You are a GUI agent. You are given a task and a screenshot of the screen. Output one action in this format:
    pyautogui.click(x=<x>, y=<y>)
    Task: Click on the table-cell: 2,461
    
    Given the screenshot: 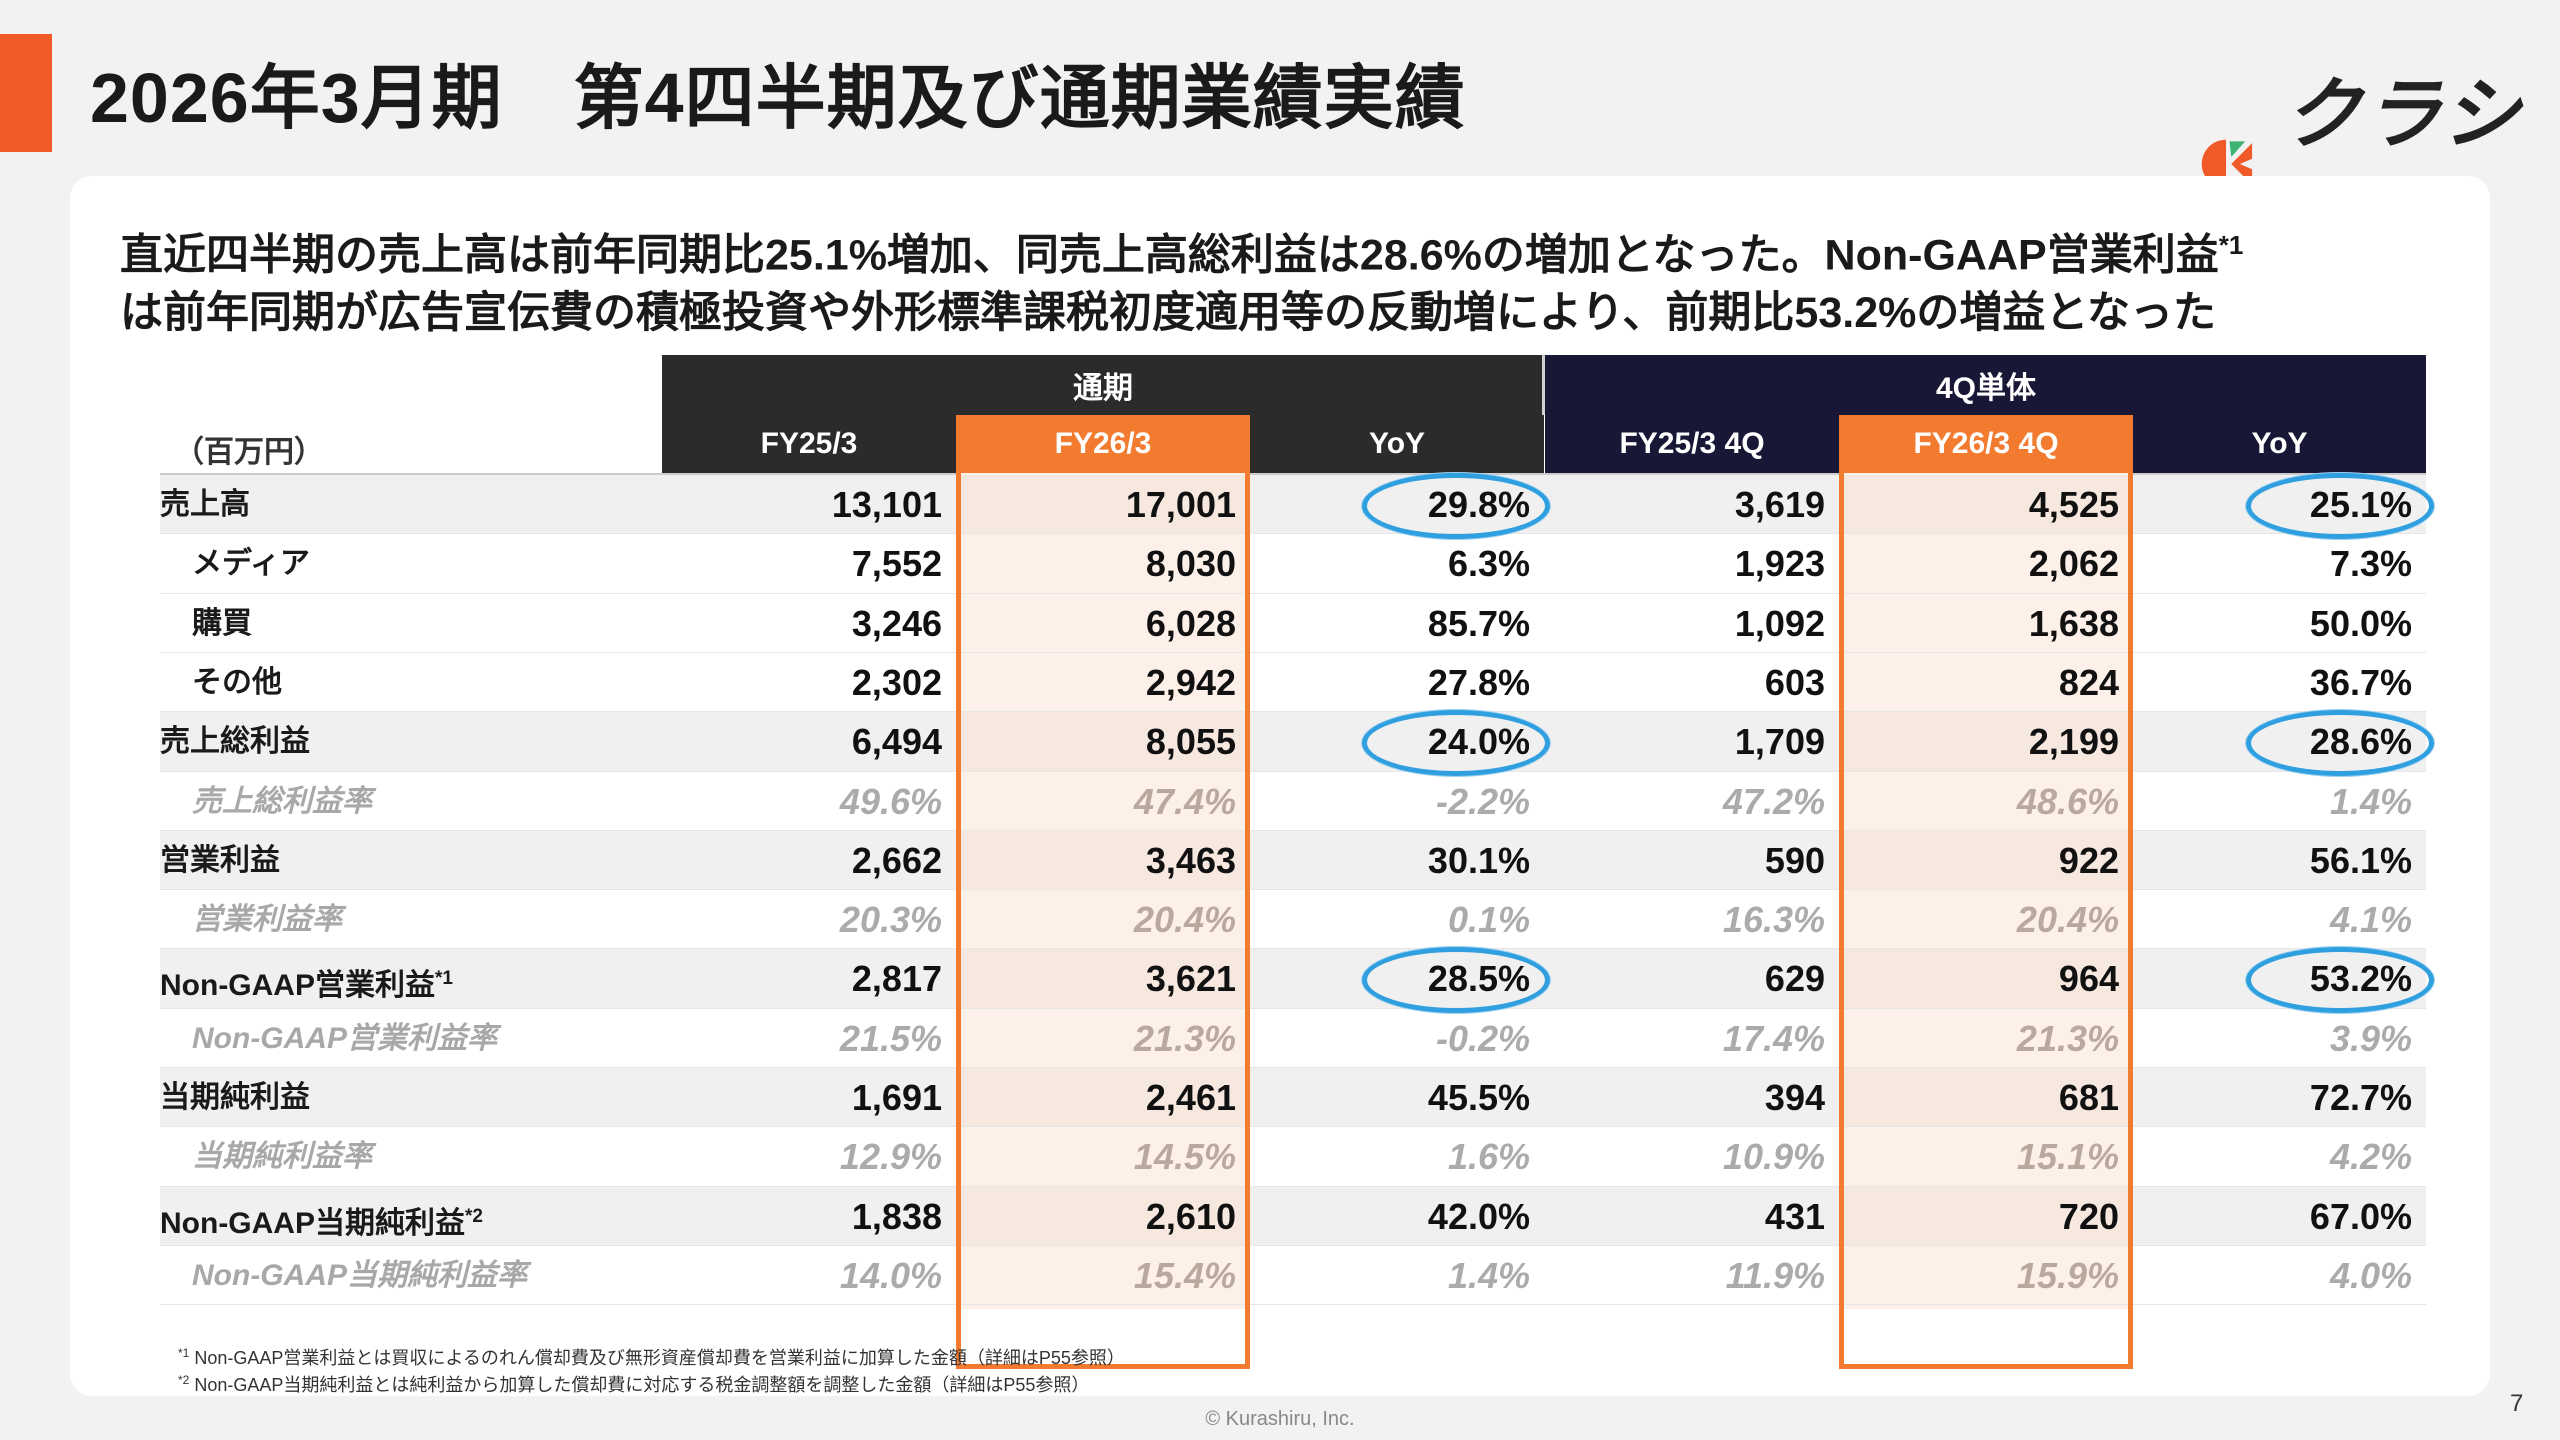 What is the action you would take?
    pyautogui.click(x=1190, y=1097)
    